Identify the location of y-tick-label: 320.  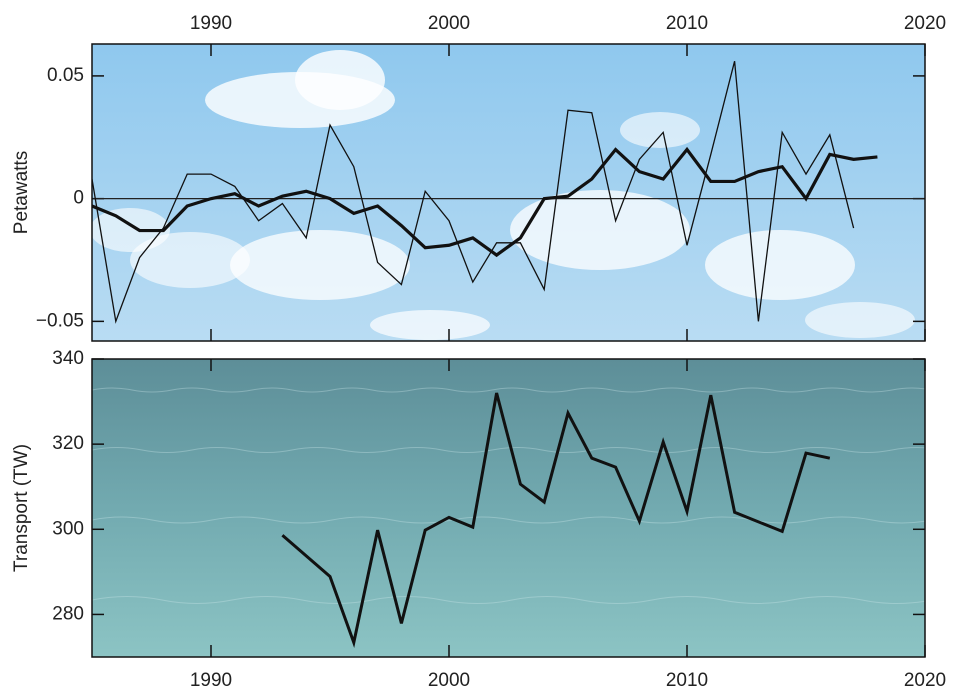
(68, 443).